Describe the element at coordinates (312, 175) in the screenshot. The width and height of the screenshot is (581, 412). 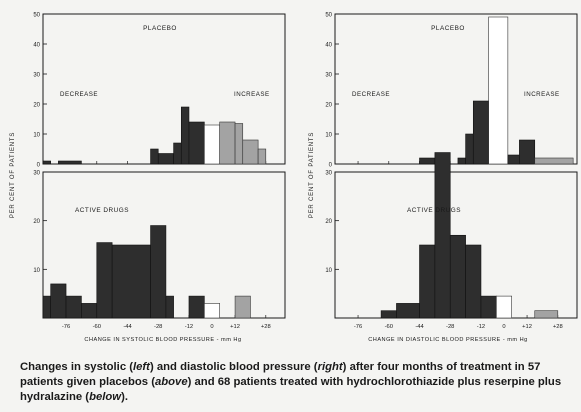
I see `ylabel-right: PER CENT OF PATIENTS` at that location.